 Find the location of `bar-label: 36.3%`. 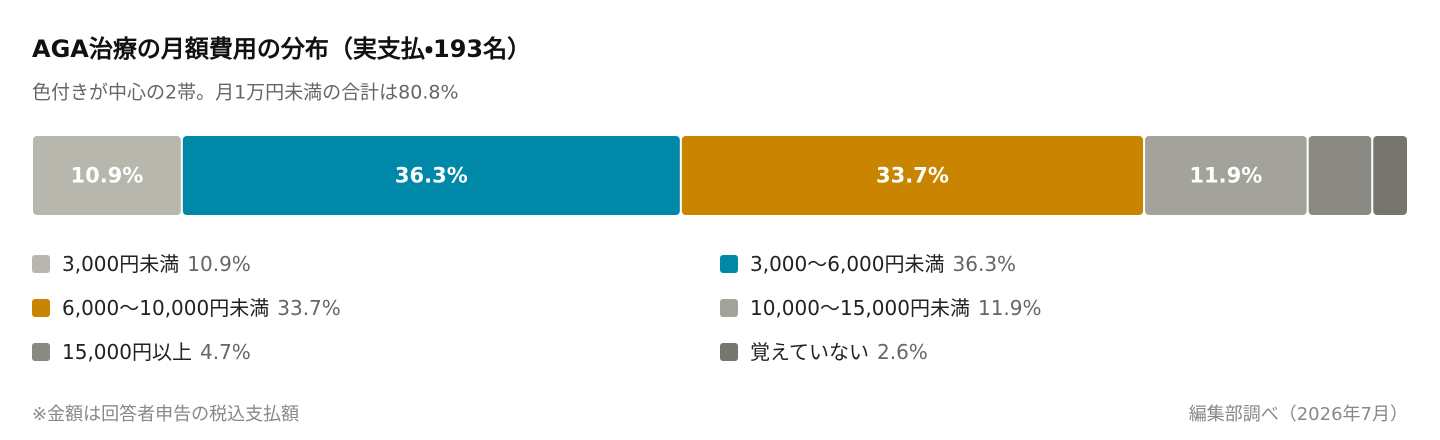

bar-label: 36.3% is located at coordinates (431, 176).